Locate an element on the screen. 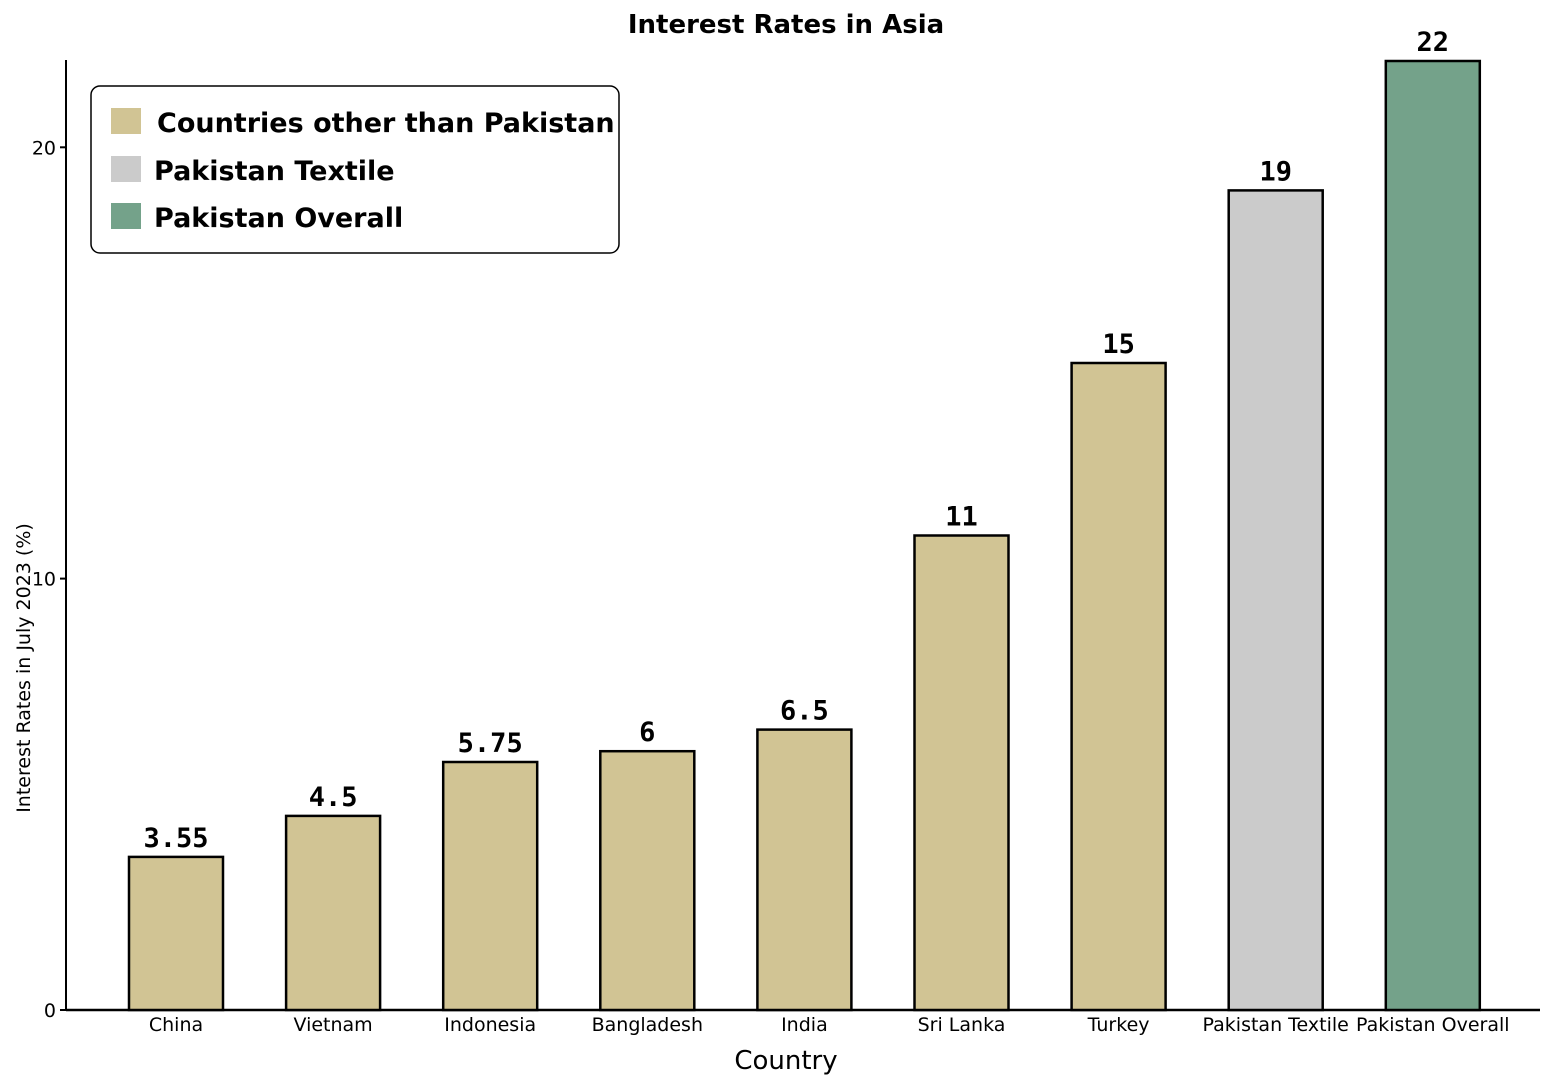 The width and height of the screenshot is (1545, 1080). y-axis-label: Interest Rates in July 2023 (%) is located at coordinates (24, 668).